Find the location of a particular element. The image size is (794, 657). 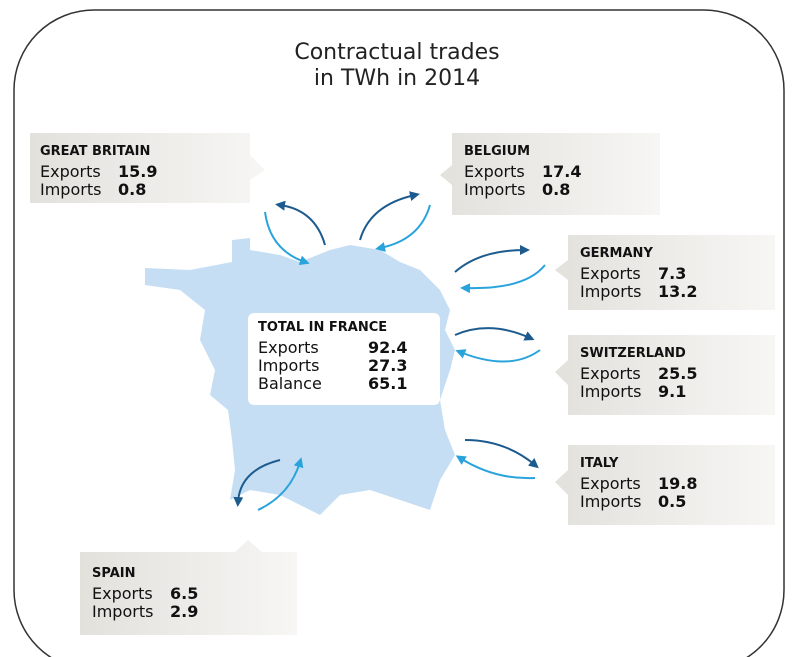

value: 0.5 is located at coordinates (672, 501).